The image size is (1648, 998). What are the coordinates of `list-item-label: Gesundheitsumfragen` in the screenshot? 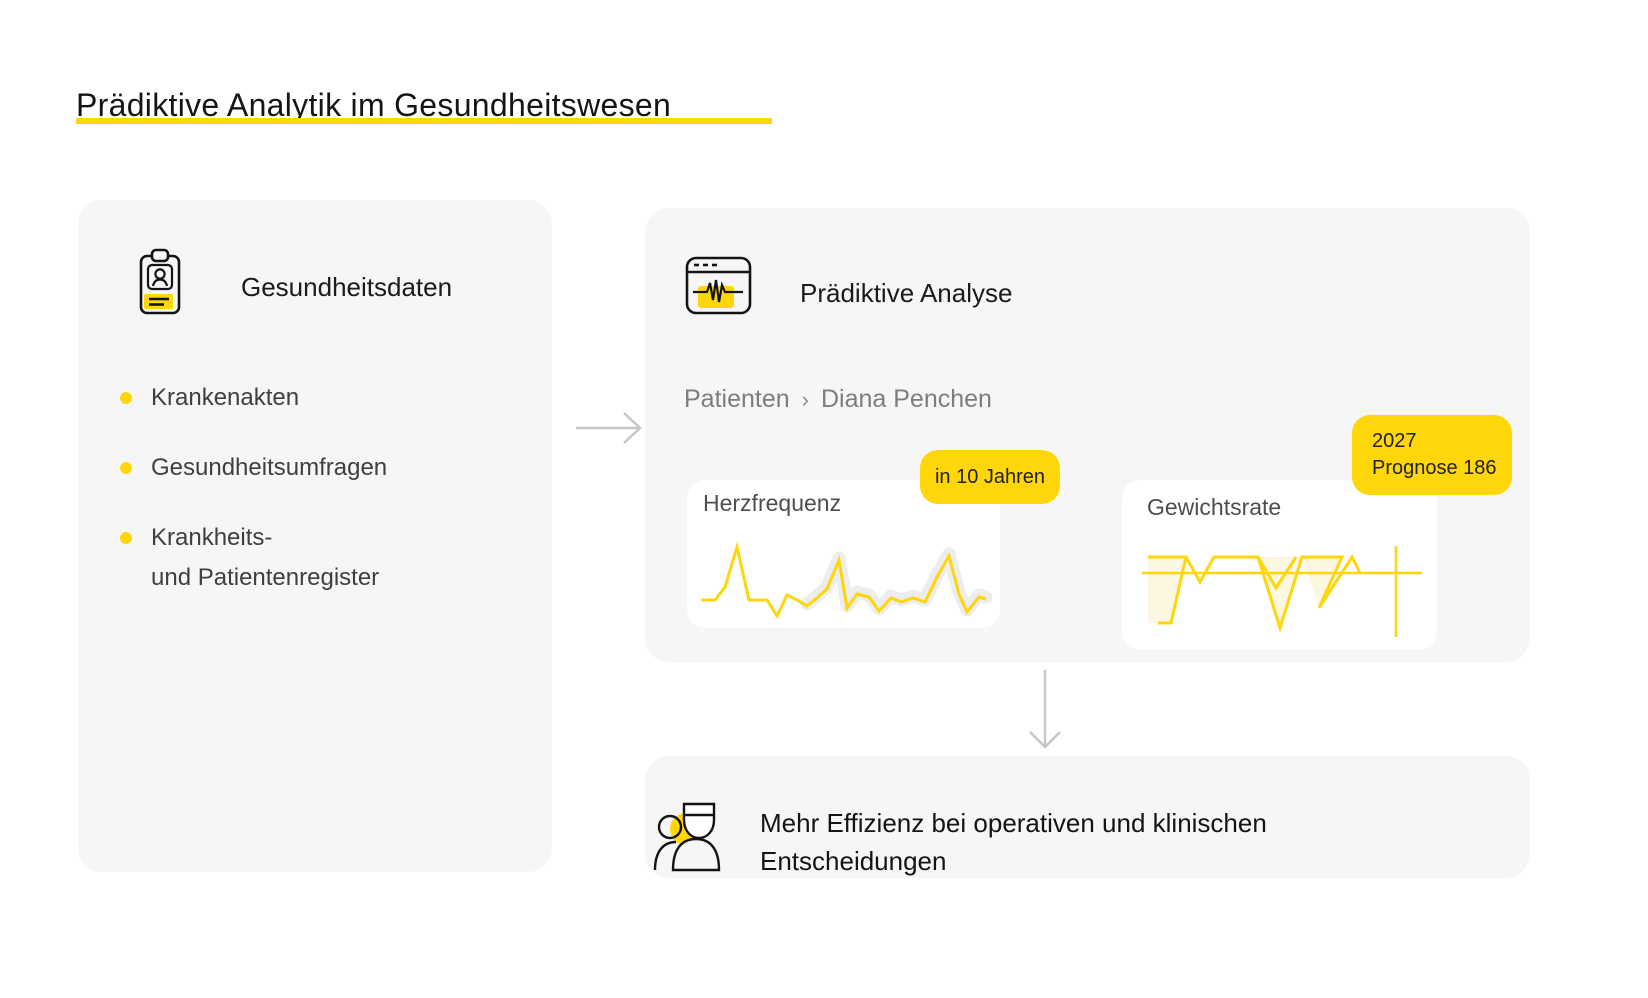 It's located at (269, 467).